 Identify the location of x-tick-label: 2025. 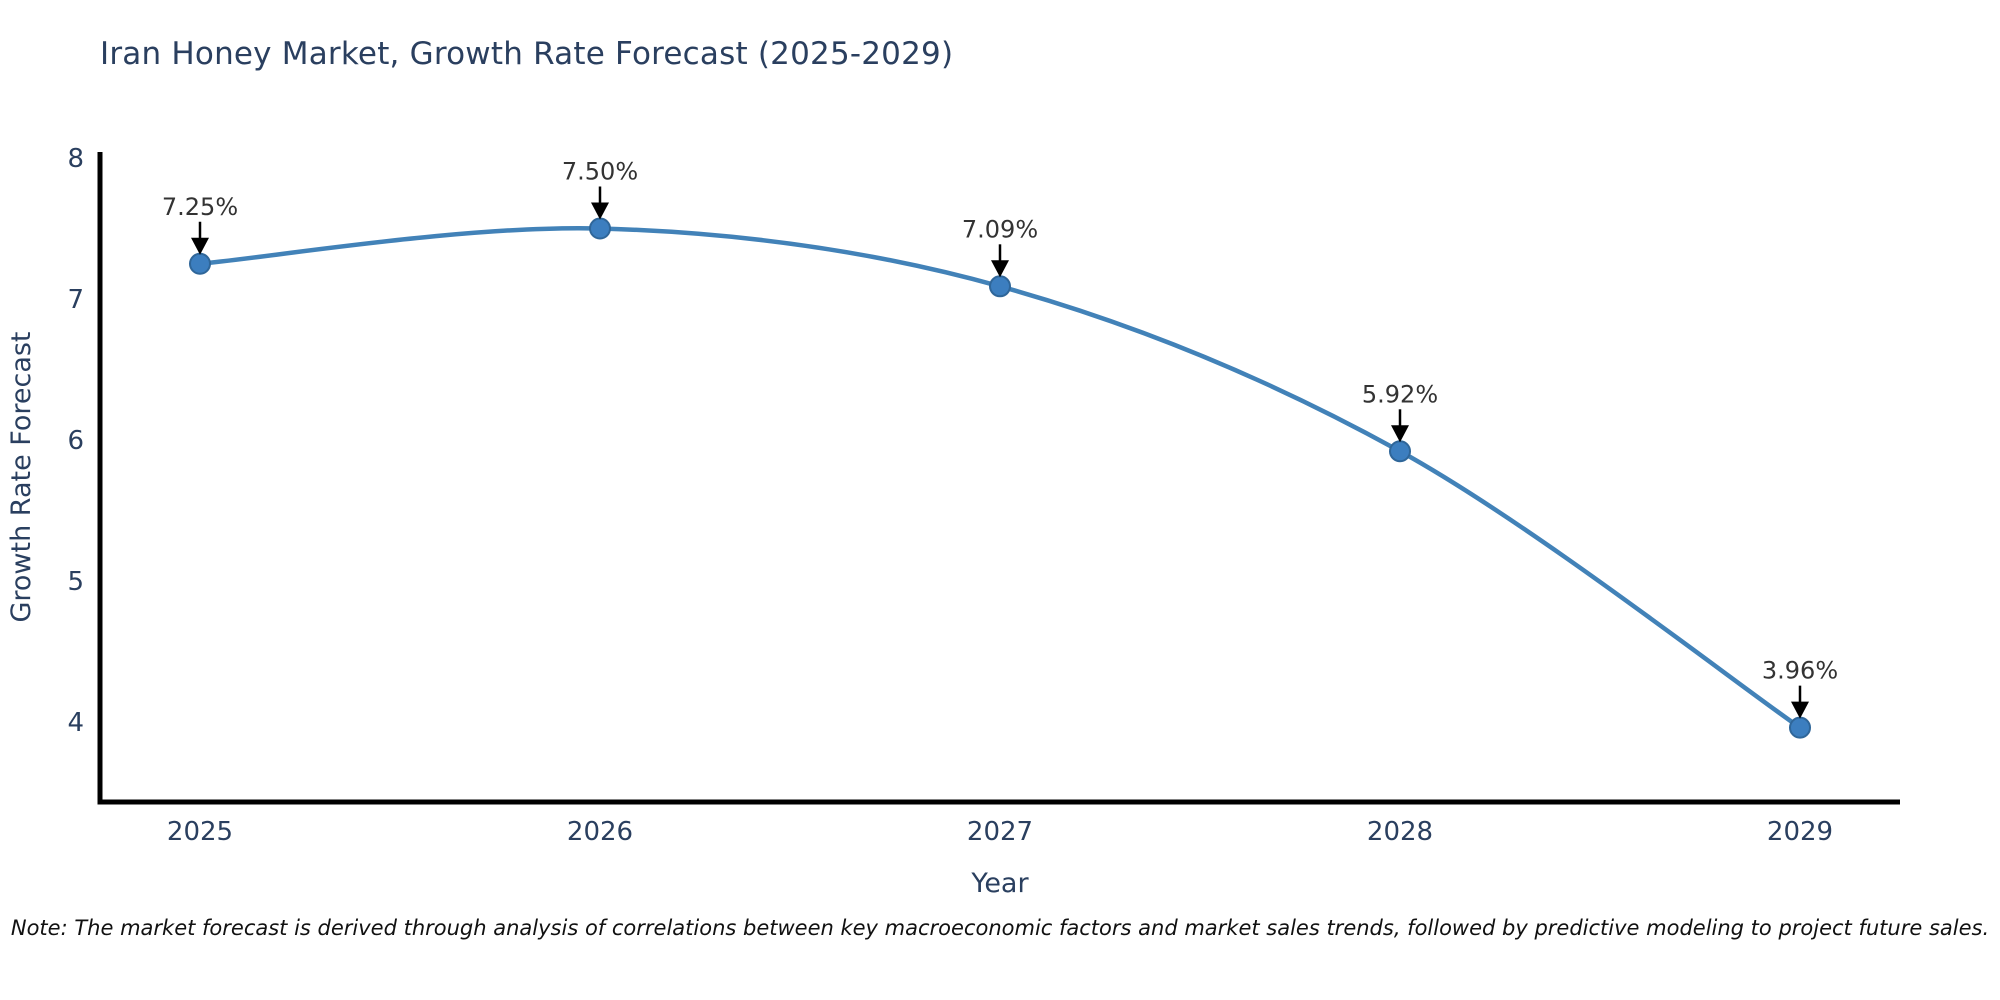
(200, 832).